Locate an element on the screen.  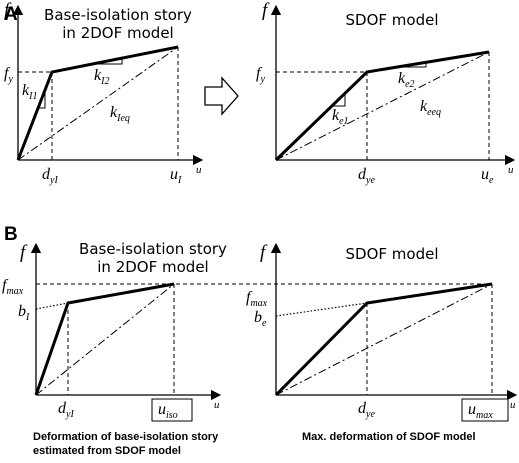
a-right-k1-triangle is located at coordinates (338, 99).